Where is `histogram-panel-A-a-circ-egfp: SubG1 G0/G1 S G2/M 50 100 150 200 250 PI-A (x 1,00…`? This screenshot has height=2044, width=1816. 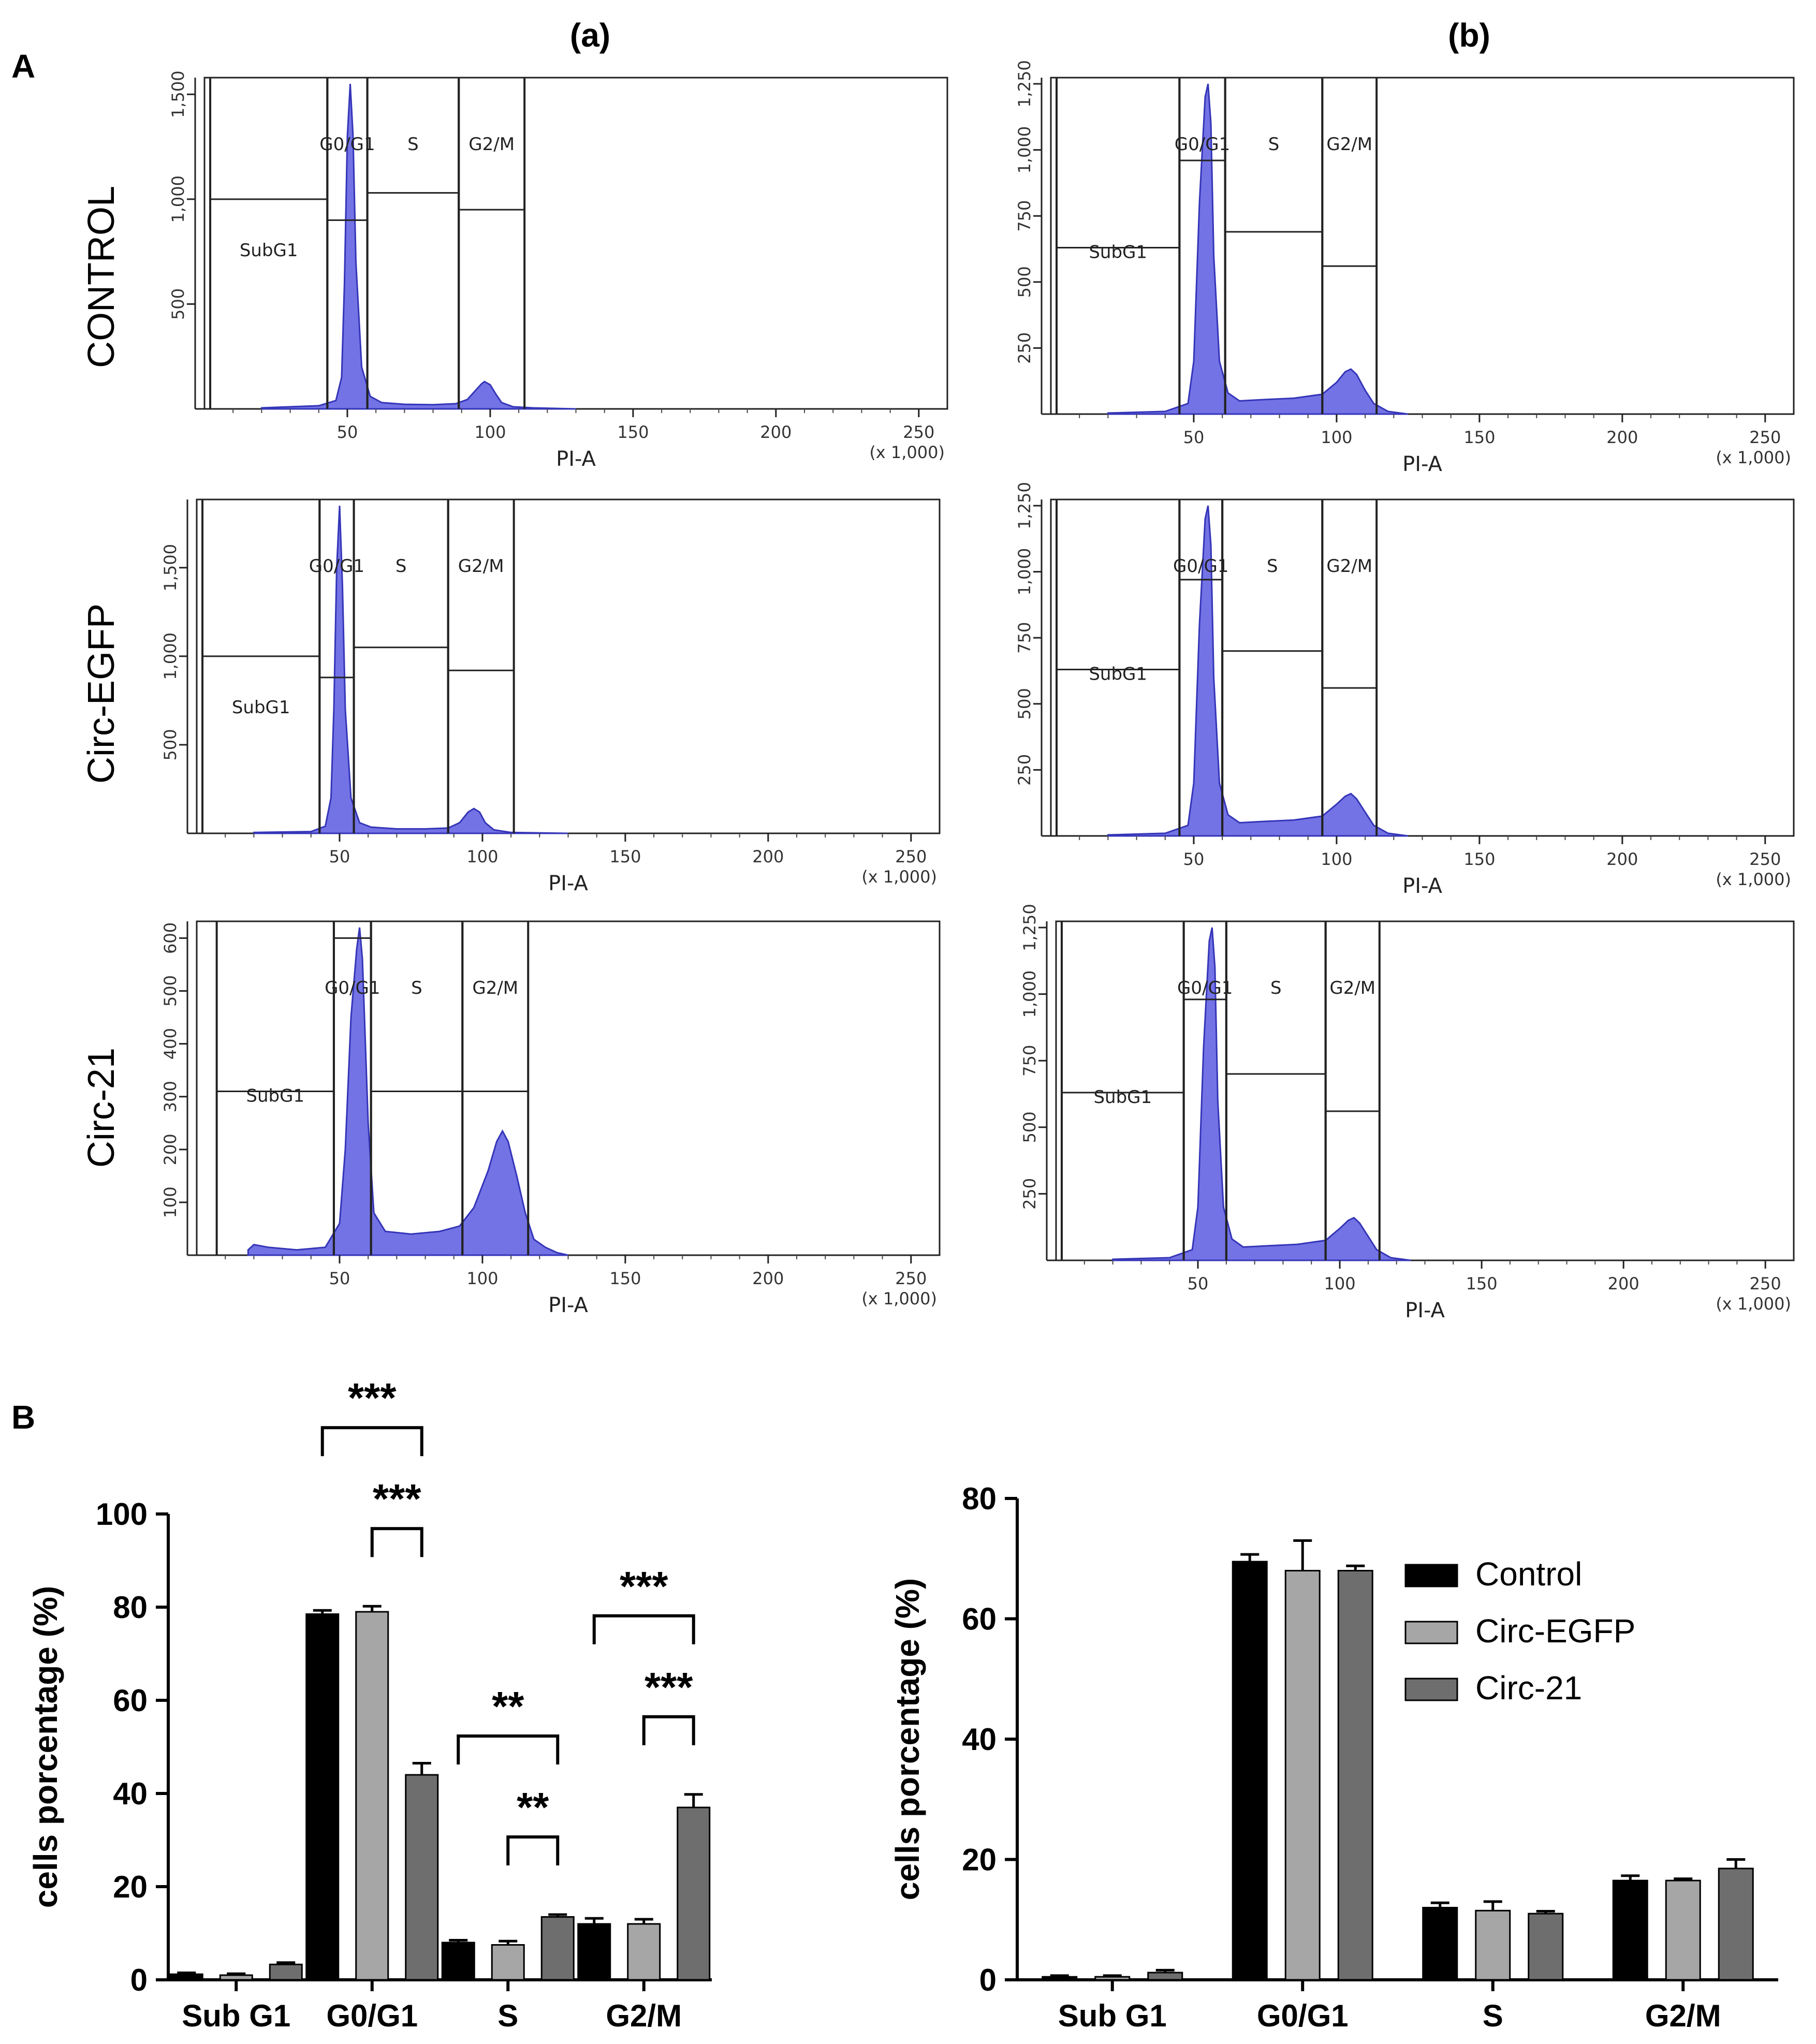
histogram-panel-A-a-circ-egfp: SubG1 G0/G1 S G2/M 50 100 150 200 250 PI-A (x 1,00… is located at coordinates (550, 696).